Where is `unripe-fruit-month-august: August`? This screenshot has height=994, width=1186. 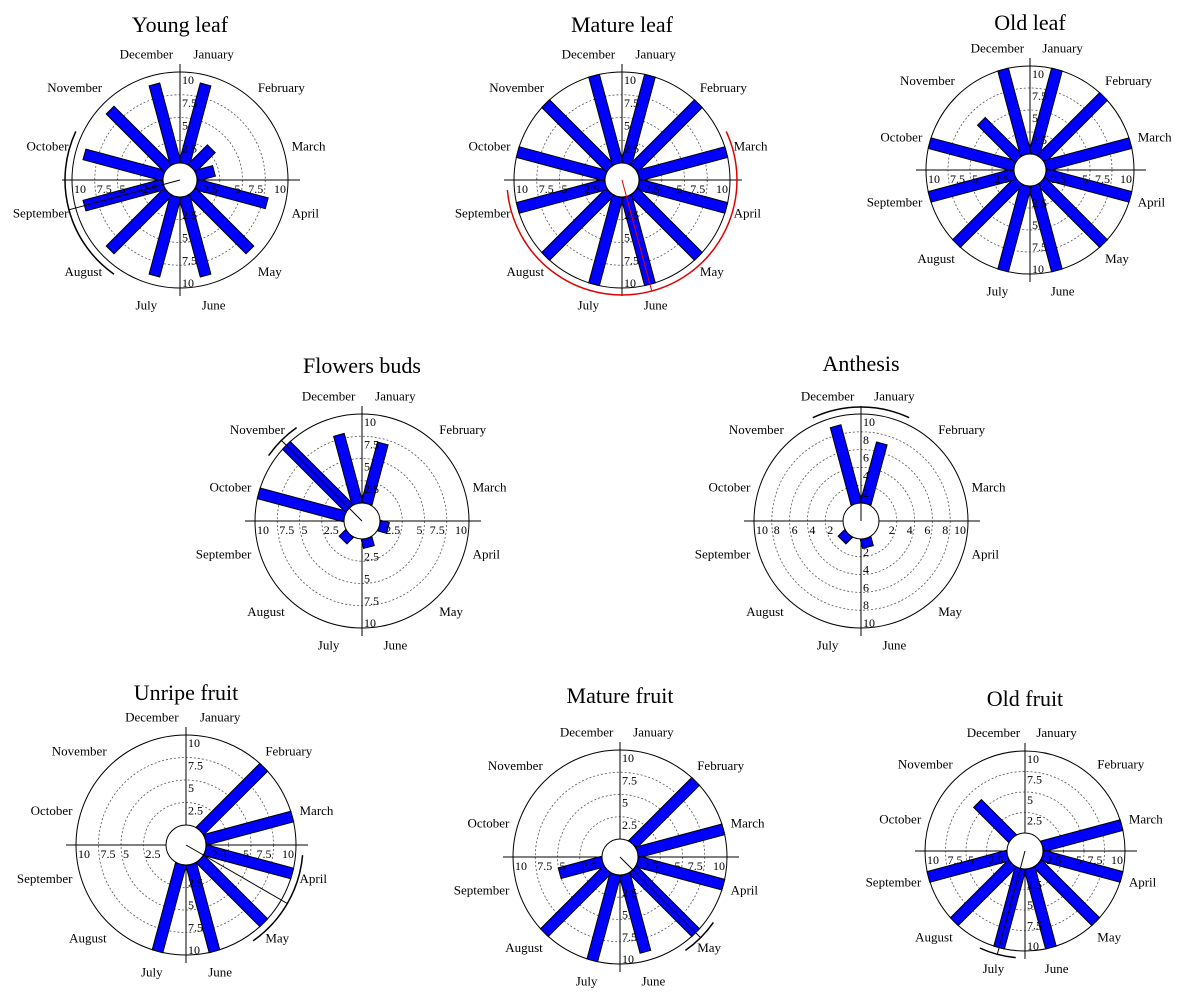 unripe-fruit-month-august: August is located at coordinates (88, 937).